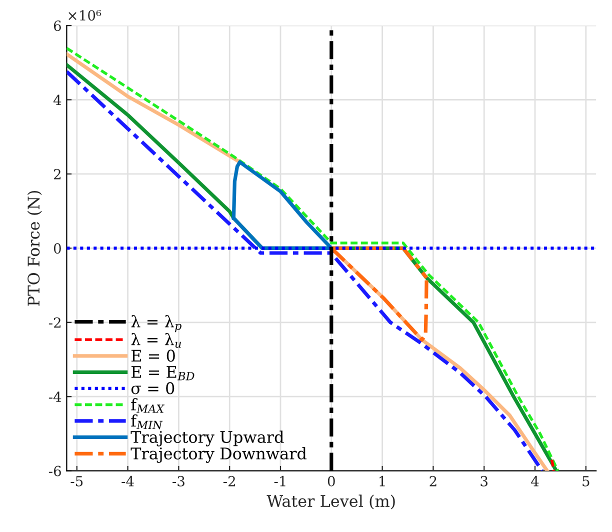  What do you see at coordinates (156, 323) in the screenshot?
I see `legend-label: λ = λ$_{p}$` at bounding box center [156, 323].